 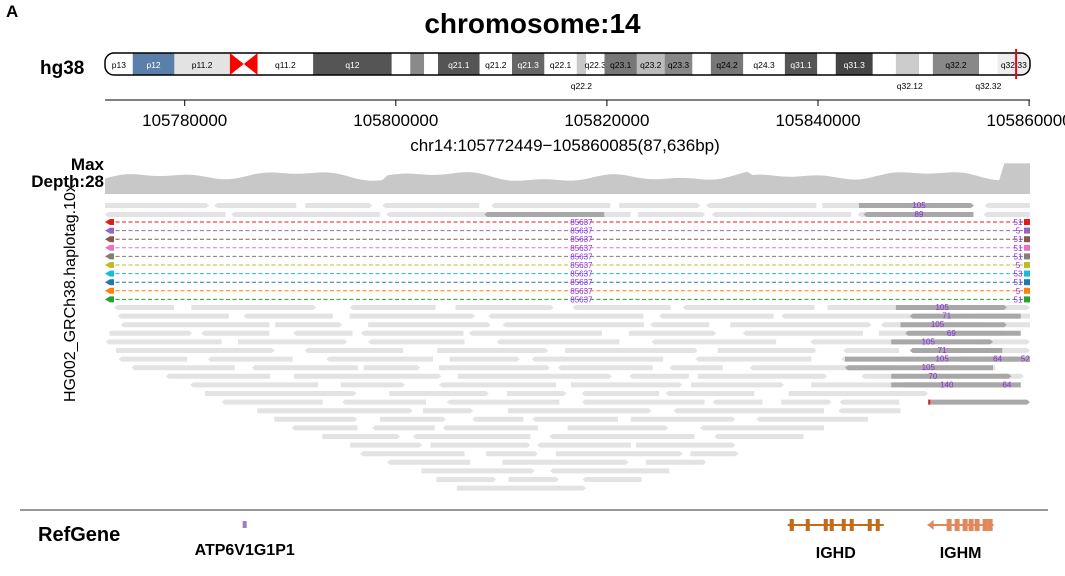 What do you see at coordinates (961, 554) in the screenshot?
I see `gene-label: IGHM` at bounding box center [961, 554].